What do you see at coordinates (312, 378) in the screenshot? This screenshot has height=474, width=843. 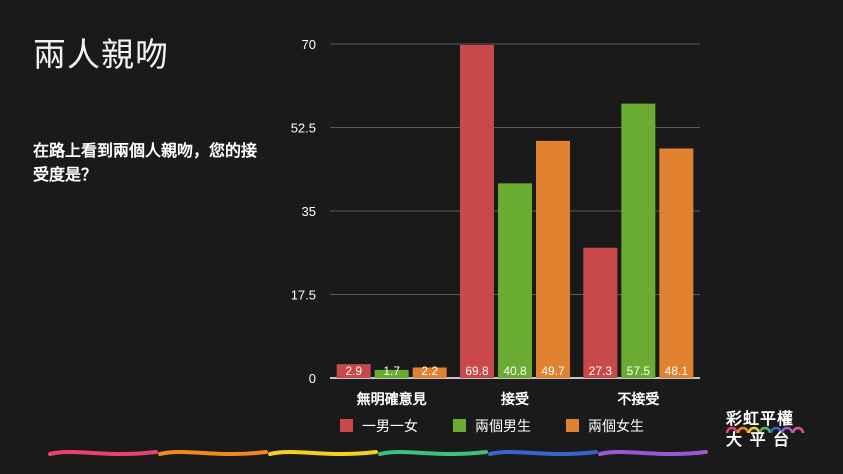 I see `y-tick-label: 0` at bounding box center [312, 378].